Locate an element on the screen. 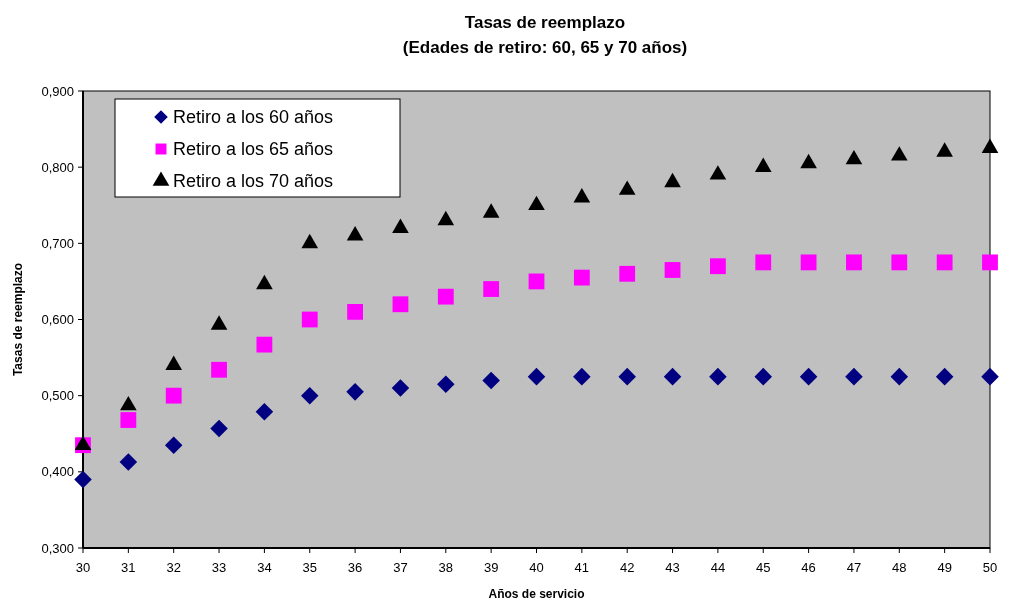 The width and height of the screenshot is (1010, 603). chart-subtitle: (Edades de retiro: 60, 65 y 70 años) is located at coordinates (545, 47).